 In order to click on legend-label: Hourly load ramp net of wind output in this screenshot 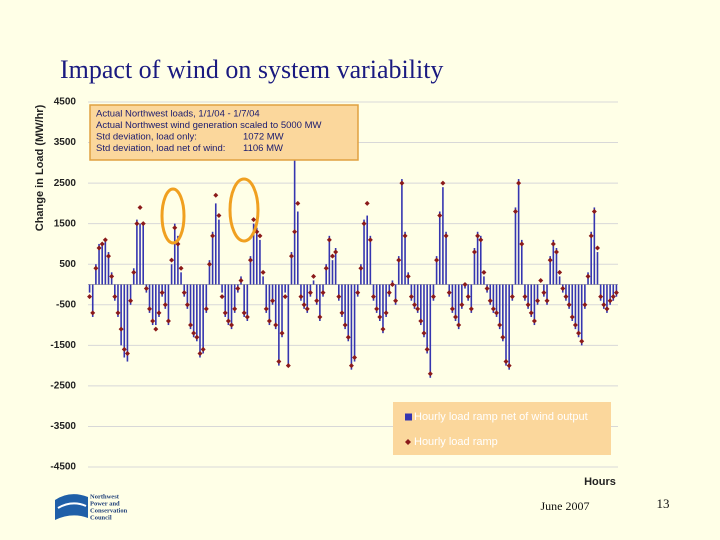, I will do `click(501, 417)`.